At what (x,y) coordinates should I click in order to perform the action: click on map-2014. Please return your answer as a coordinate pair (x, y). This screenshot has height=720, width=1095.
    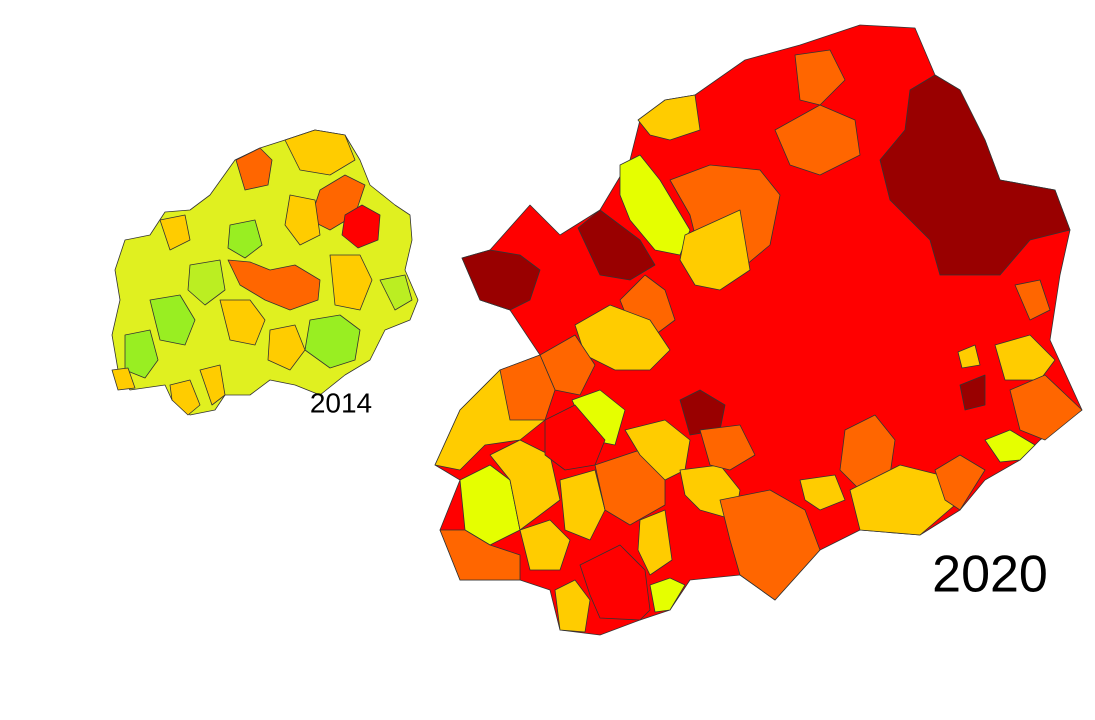
    Looking at the image, I should click on (265, 272).